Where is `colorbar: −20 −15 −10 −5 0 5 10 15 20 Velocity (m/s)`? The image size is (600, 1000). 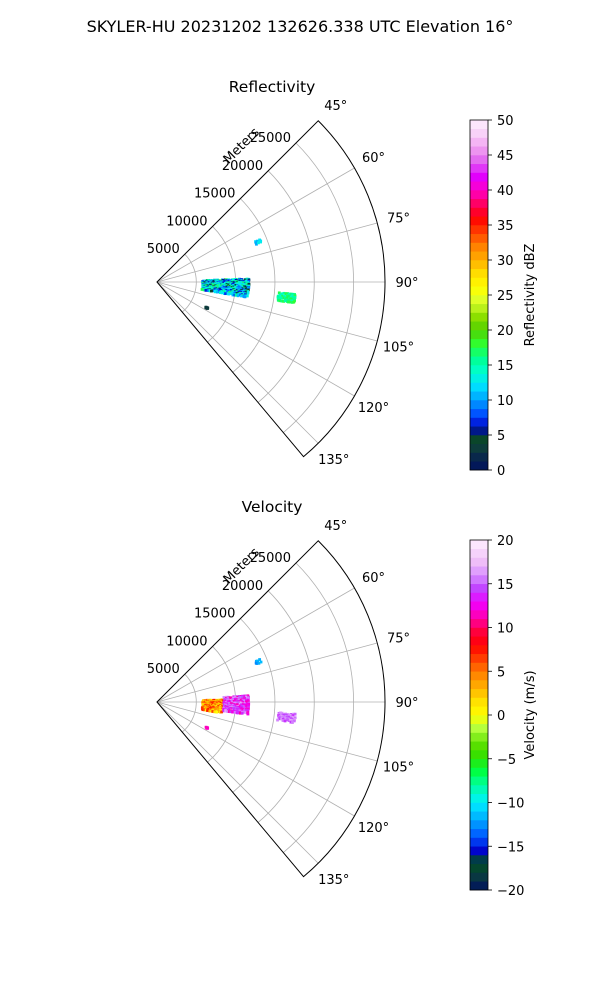
colorbar: −20 −15 −10 −5 0 5 10 15 20 Velocity (m/s) is located at coordinates (503, 716).